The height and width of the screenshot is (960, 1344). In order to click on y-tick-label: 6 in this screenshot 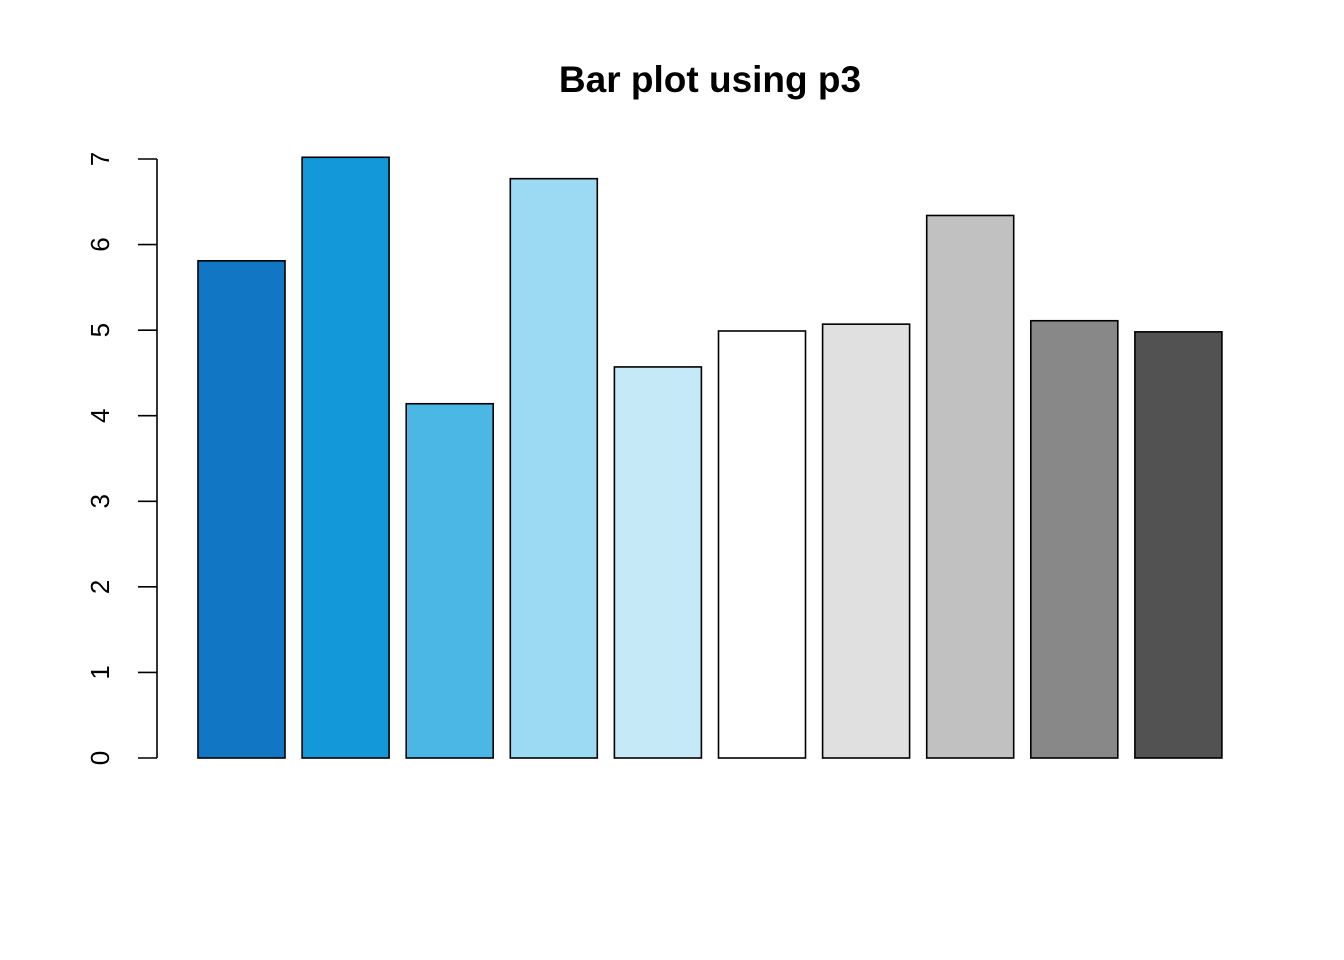, I will do `click(100, 244)`.